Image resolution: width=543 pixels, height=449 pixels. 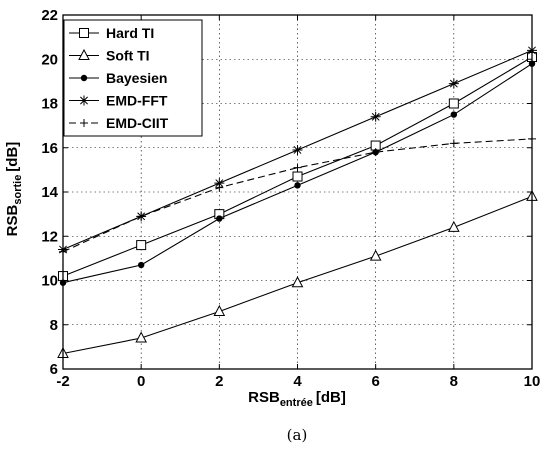 What do you see at coordinates (49, 59) in the screenshot?
I see `y-tick-label: 20` at bounding box center [49, 59].